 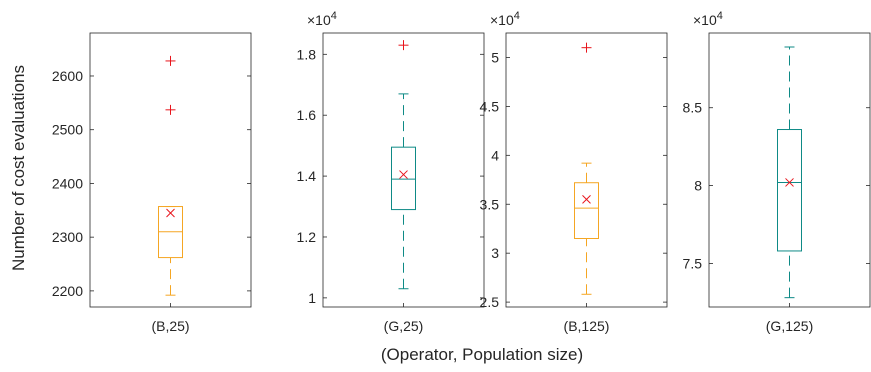 What do you see at coordinates (495, 155) in the screenshot?
I see `y-tick-label: 4` at bounding box center [495, 155].